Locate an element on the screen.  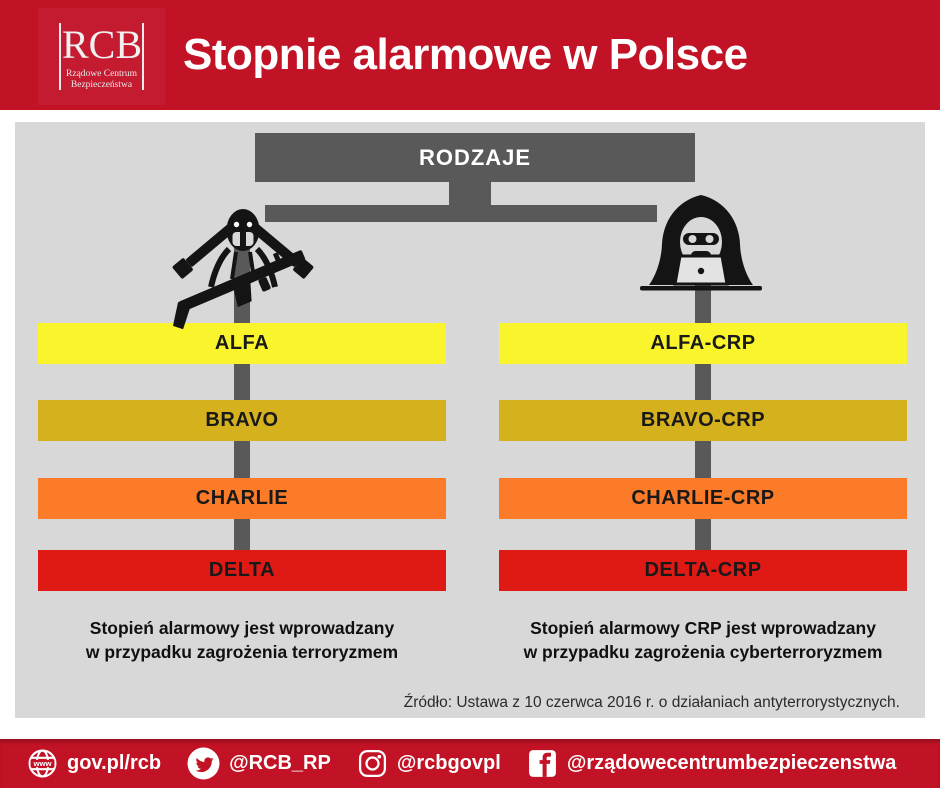
rcb-logo: RCB Rządowe Centrum Bezpieczeństwa is located at coordinates (101, 56).